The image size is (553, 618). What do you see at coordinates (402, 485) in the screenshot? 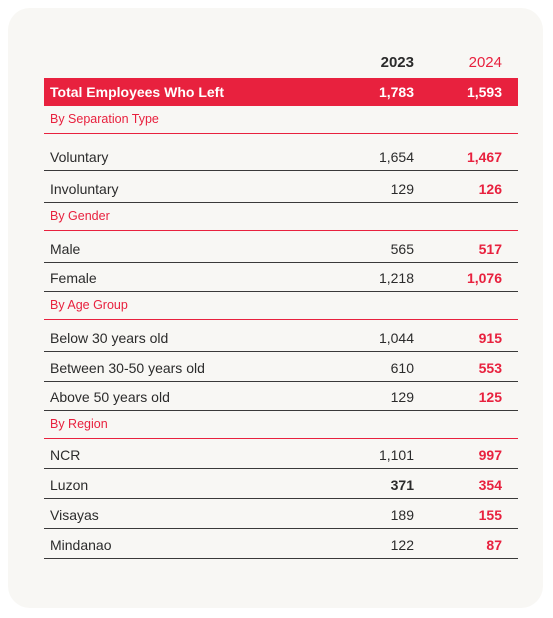
I see `row-value-2023: 371` at bounding box center [402, 485].